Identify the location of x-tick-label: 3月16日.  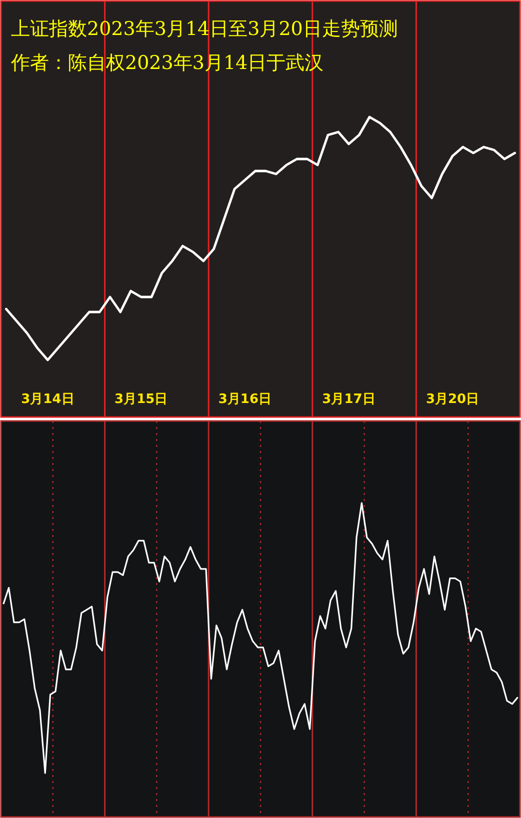
(245, 399).